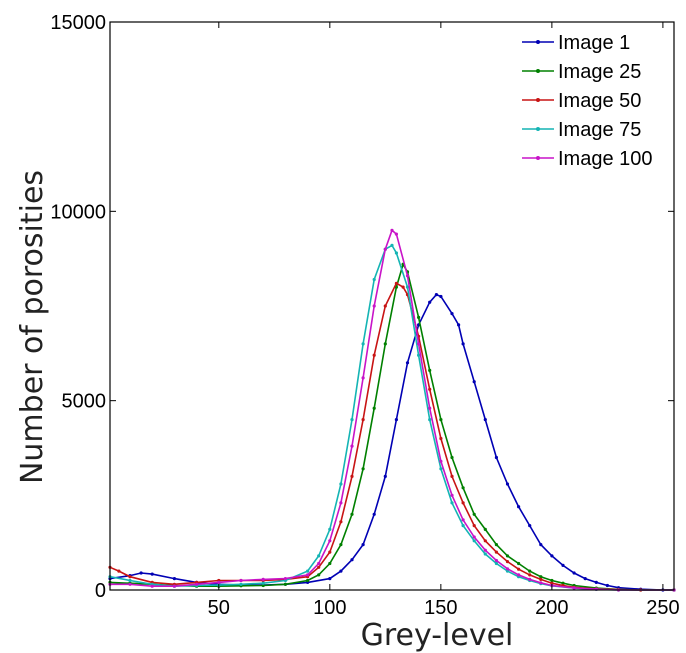  I want to click on x-tick-label: 100, so click(329, 608).